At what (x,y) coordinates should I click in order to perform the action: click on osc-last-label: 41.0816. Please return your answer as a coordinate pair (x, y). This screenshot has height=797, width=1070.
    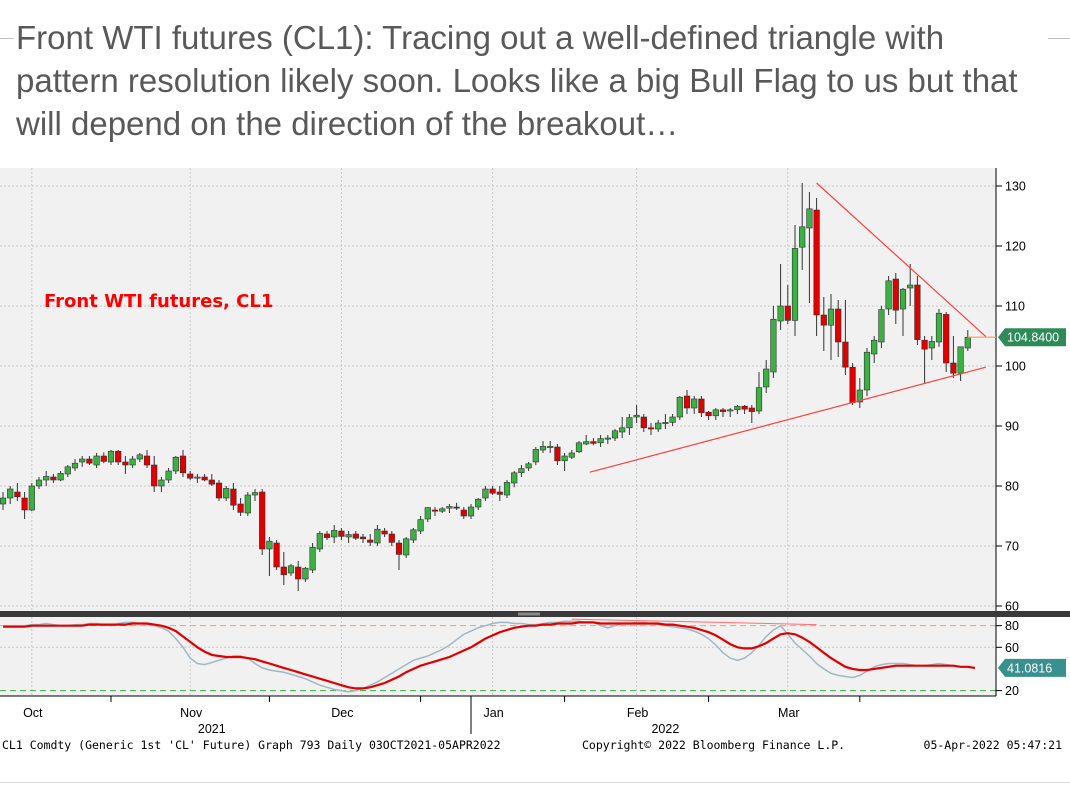
    Looking at the image, I should click on (1029, 668).